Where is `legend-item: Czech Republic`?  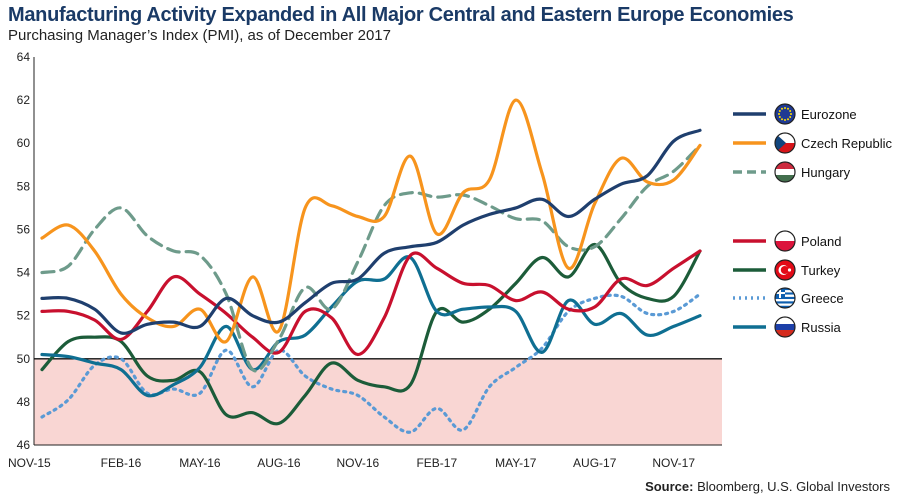 legend-item: Czech Republic is located at coordinates (813, 143).